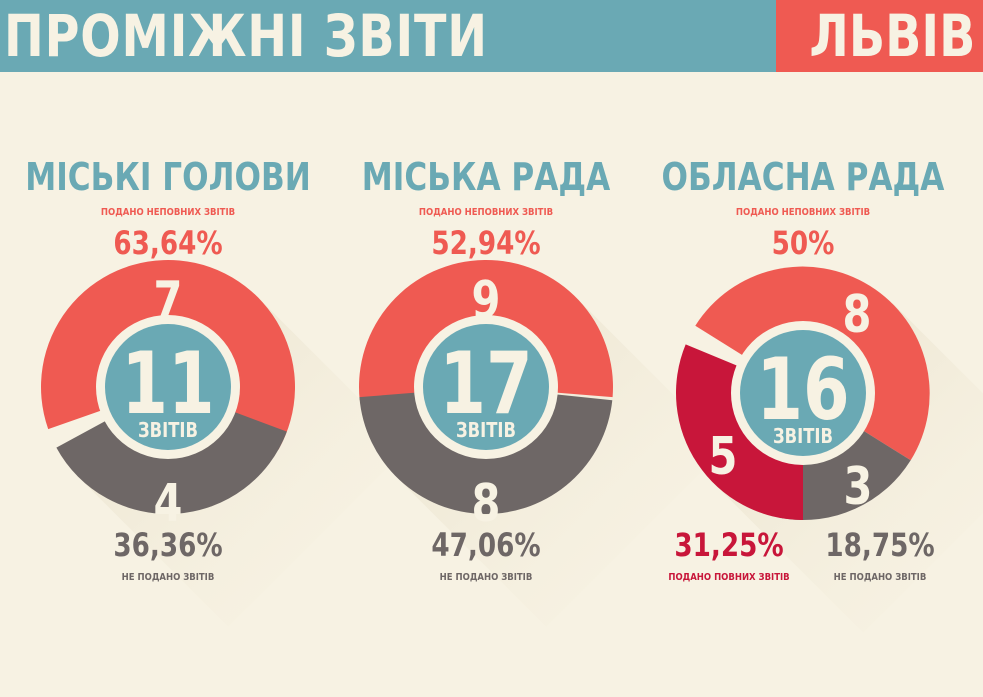 This screenshot has height=697, width=983. I want to click on bottom-caption: ПОДАНО ПОВНИХ ЗВІТІВ, so click(728, 577).